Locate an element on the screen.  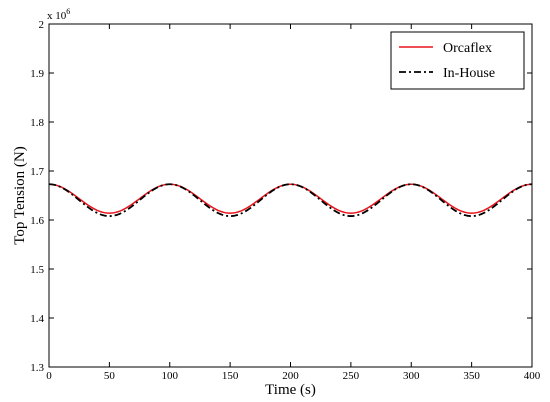
legend: Orcaflex In-House is located at coordinates (457, 60).